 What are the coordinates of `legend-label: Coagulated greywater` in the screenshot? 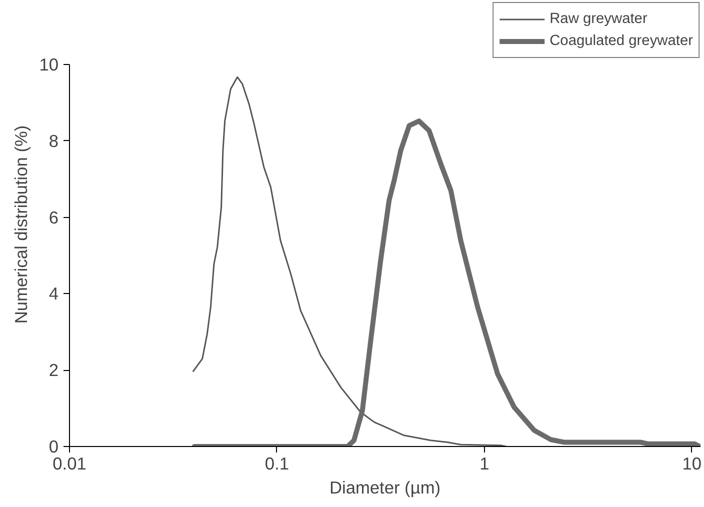 It's located at (621, 41).